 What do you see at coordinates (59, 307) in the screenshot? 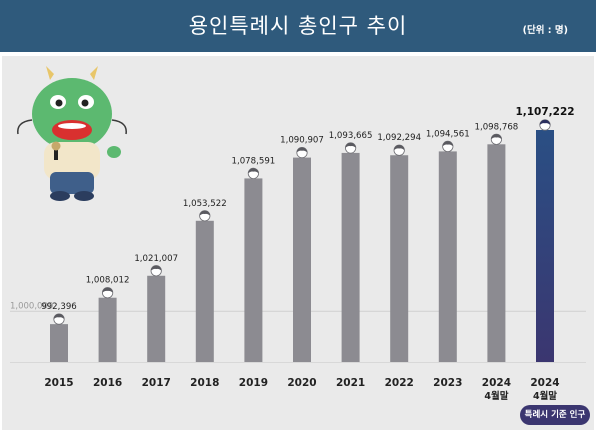
I see `data-label: 992,396` at bounding box center [59, 307].